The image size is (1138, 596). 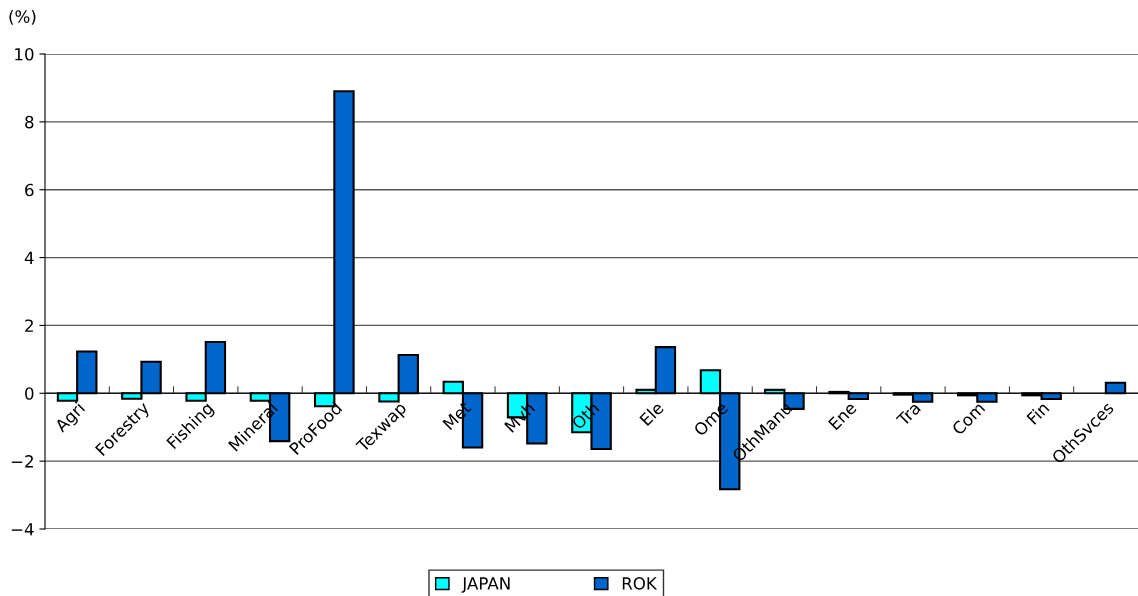 I want to click on y-tick-label: 4, so click(x=29, y=257).